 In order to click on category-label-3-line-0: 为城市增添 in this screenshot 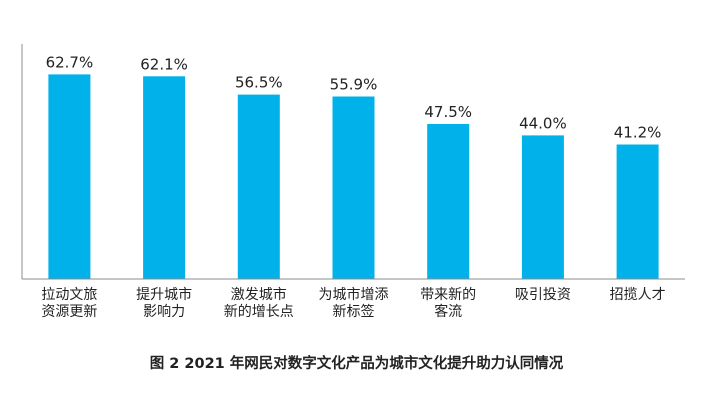, I will do `click(354, 294)`.